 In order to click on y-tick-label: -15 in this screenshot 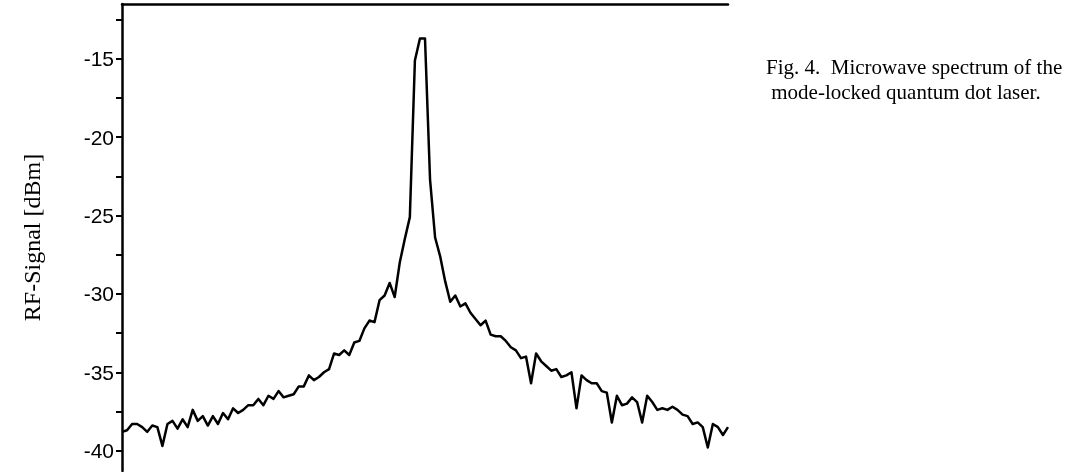, I will do `click(98, 59)`.